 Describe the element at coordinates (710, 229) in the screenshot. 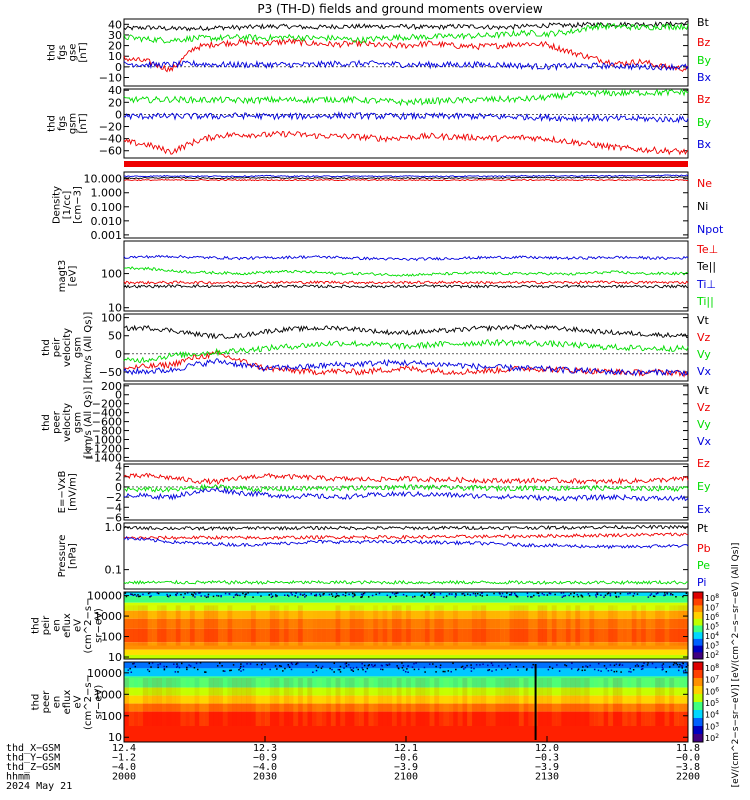

I see `legend-entry: Npot` at that location.